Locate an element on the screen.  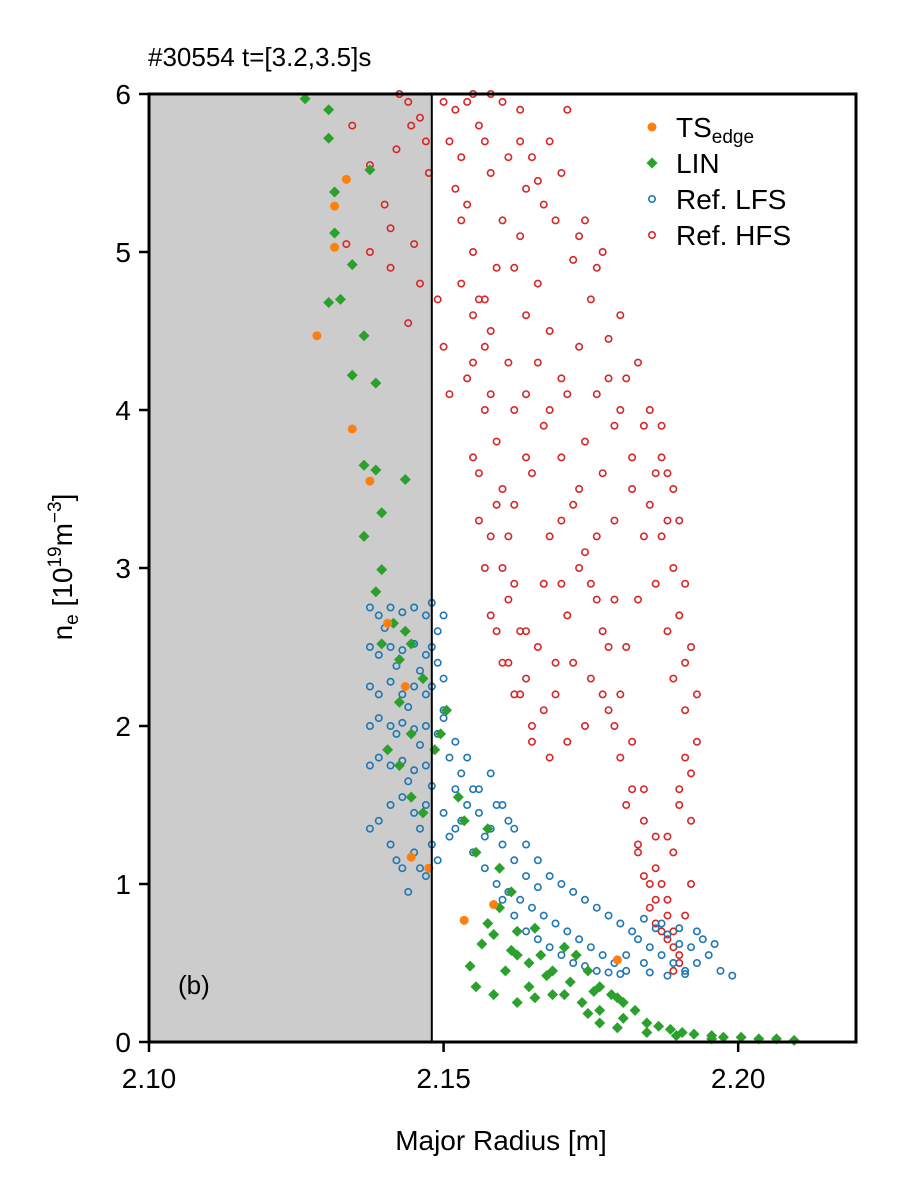
x-tick-label: 2.15 is located at coordinates (443, 1078).